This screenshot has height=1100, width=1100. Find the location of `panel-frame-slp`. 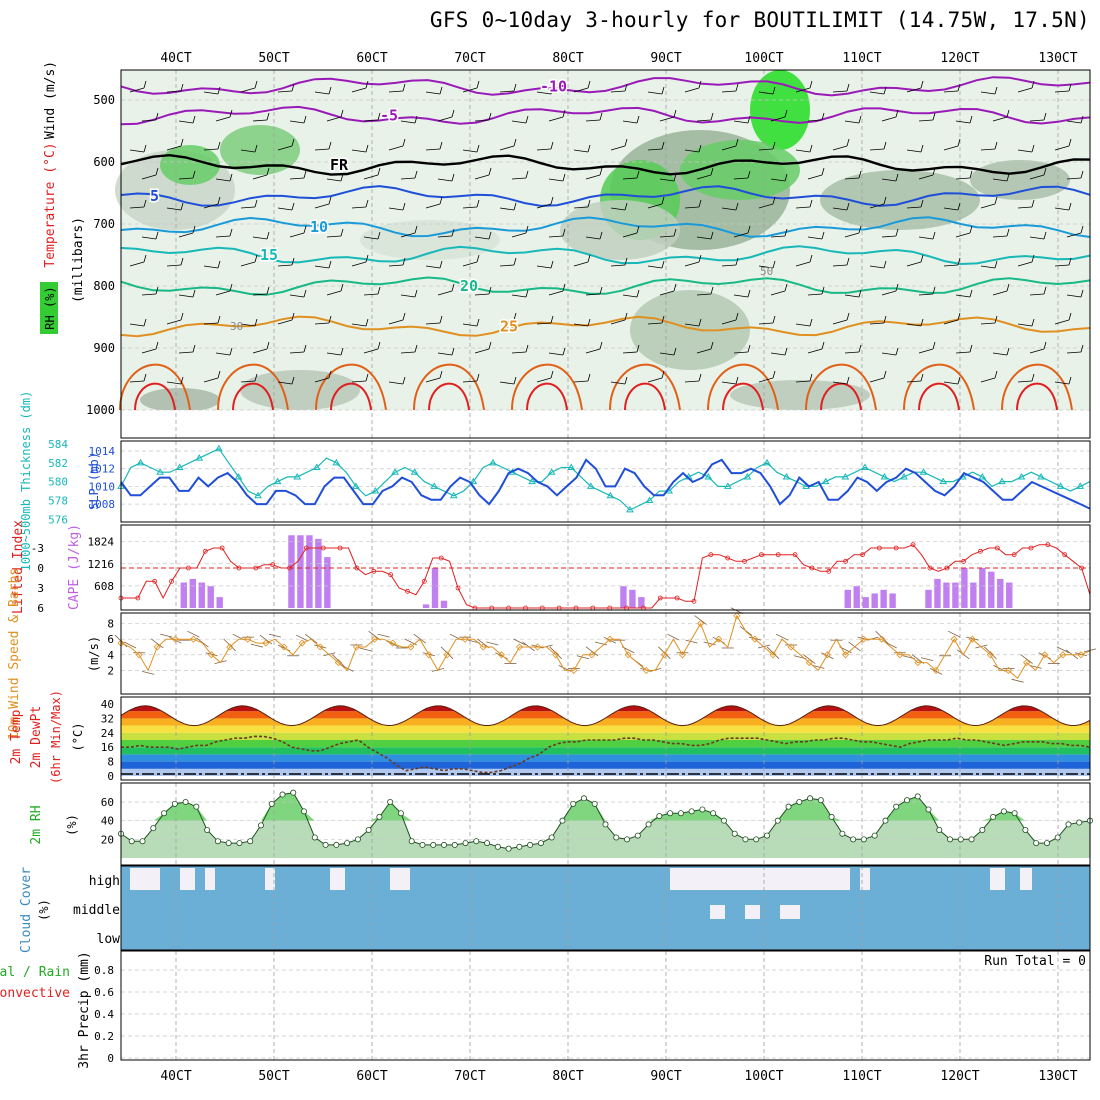

panel-frame-slp is located at coordinates (605, 481).